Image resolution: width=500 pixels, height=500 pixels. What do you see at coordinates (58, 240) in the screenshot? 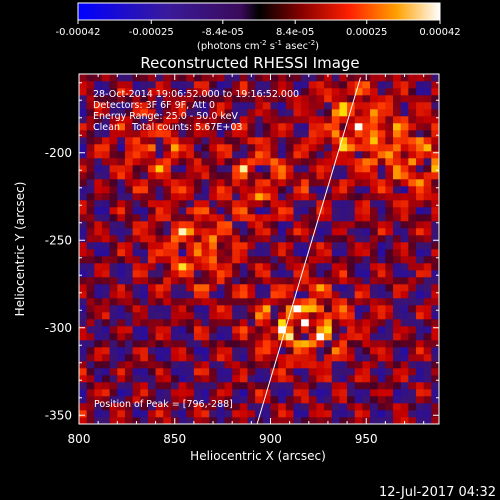
I see `y-tick-label: -250` at bounding box center [58, 240].